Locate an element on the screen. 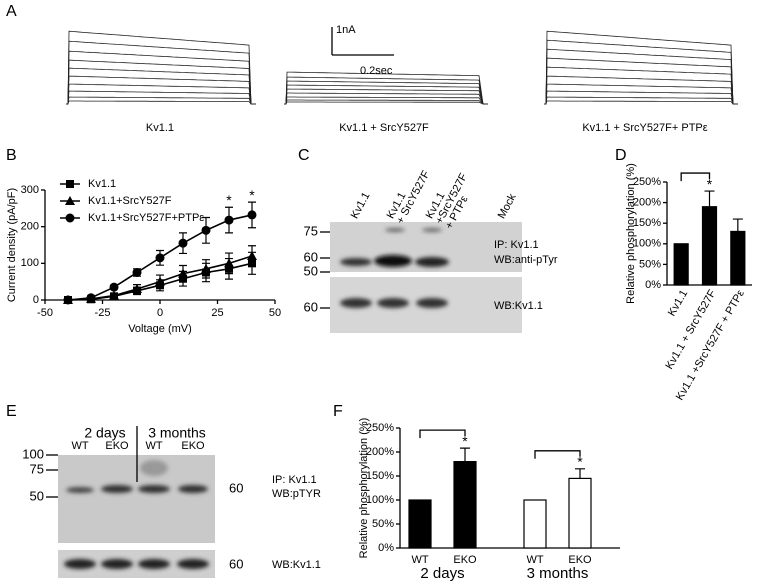  y-axis-label: Current density (pA/pF) is located at coordinates (12, 245).